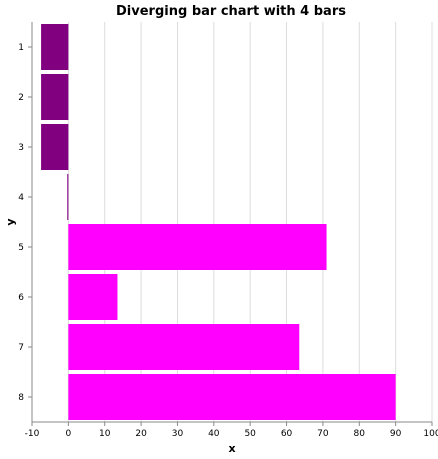 This screenshot has height=459, width=438. What do you see at coordinates (21, 48) in the screenshot?
I see `y-tick-label: 1` at bounding box center [21, 48].